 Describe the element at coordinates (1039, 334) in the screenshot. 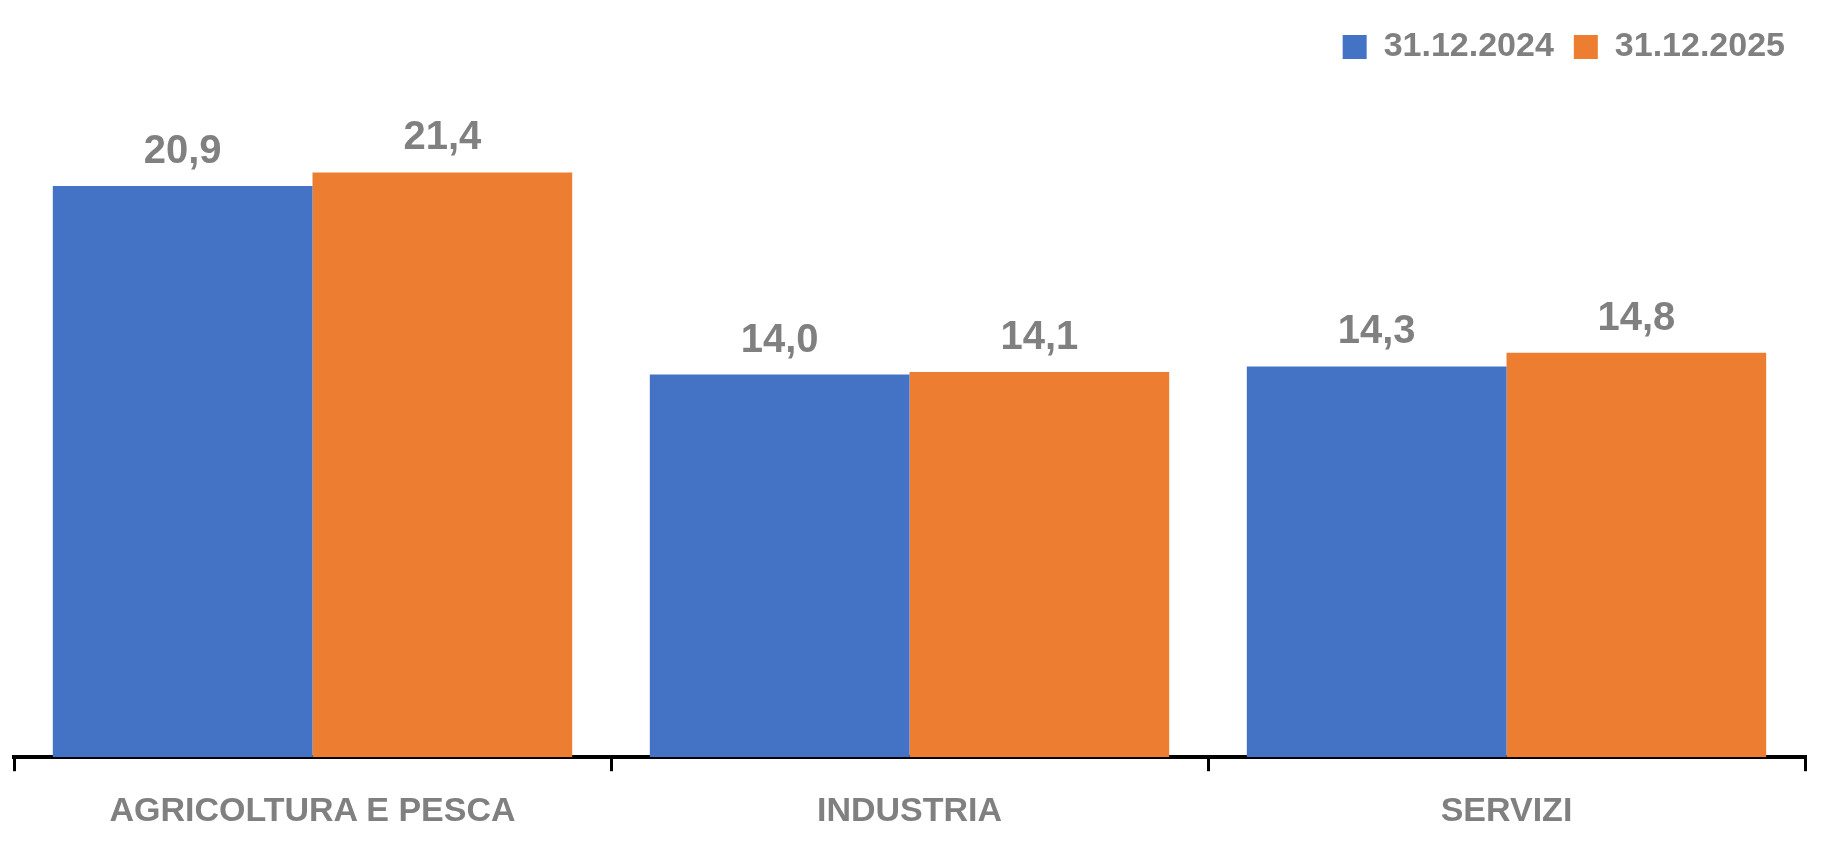

I see `data-label: 14,1` at that location.